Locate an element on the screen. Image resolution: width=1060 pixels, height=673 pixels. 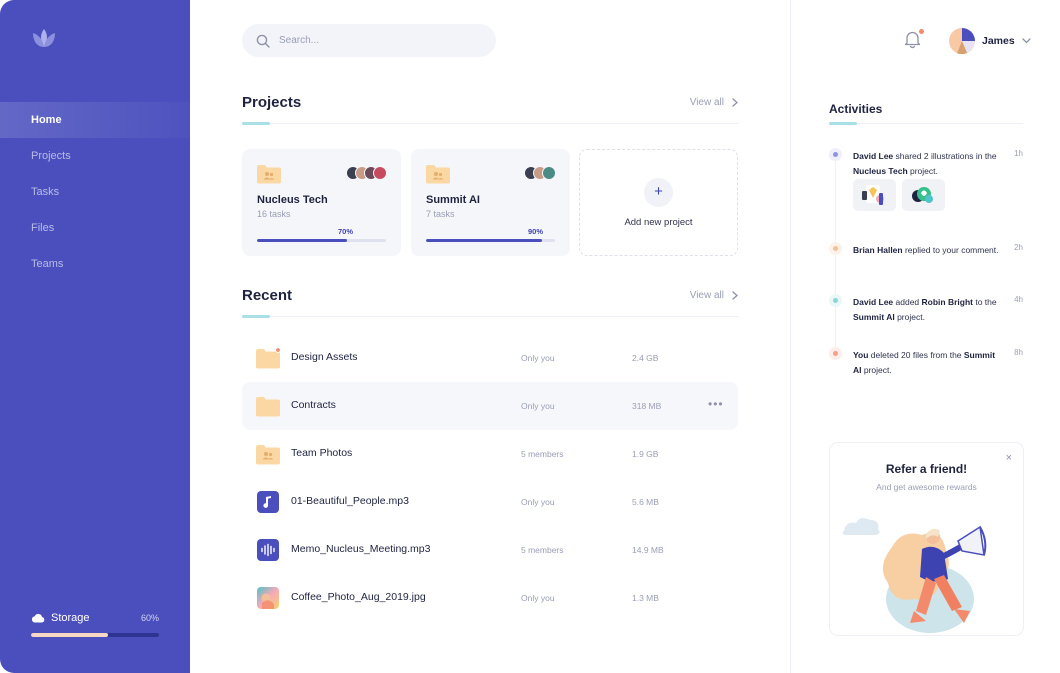
search-bar is located at coordinates (369, 40).